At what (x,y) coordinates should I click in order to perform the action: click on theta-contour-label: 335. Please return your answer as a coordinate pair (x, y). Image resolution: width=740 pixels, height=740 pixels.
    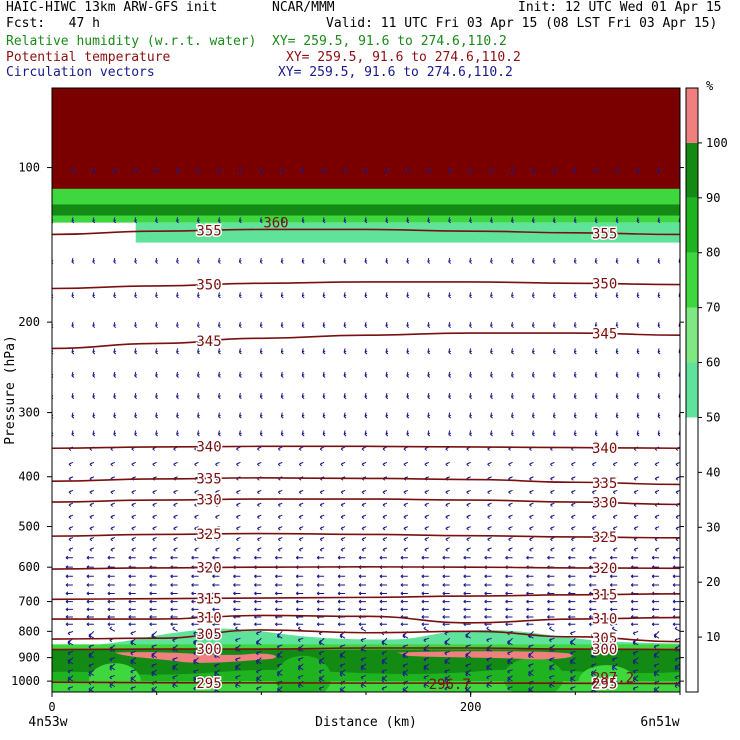
    Looking at the image, I should click on (208, 479).